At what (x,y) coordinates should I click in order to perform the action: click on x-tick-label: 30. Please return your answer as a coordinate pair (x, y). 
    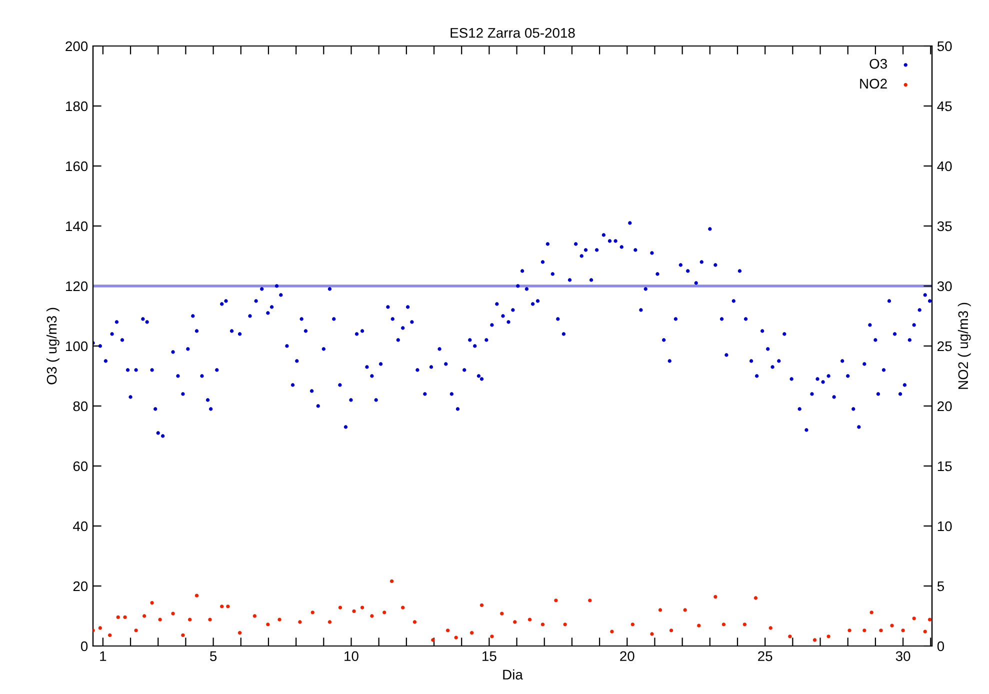
    Looking at the image, I should click on (903, 656).